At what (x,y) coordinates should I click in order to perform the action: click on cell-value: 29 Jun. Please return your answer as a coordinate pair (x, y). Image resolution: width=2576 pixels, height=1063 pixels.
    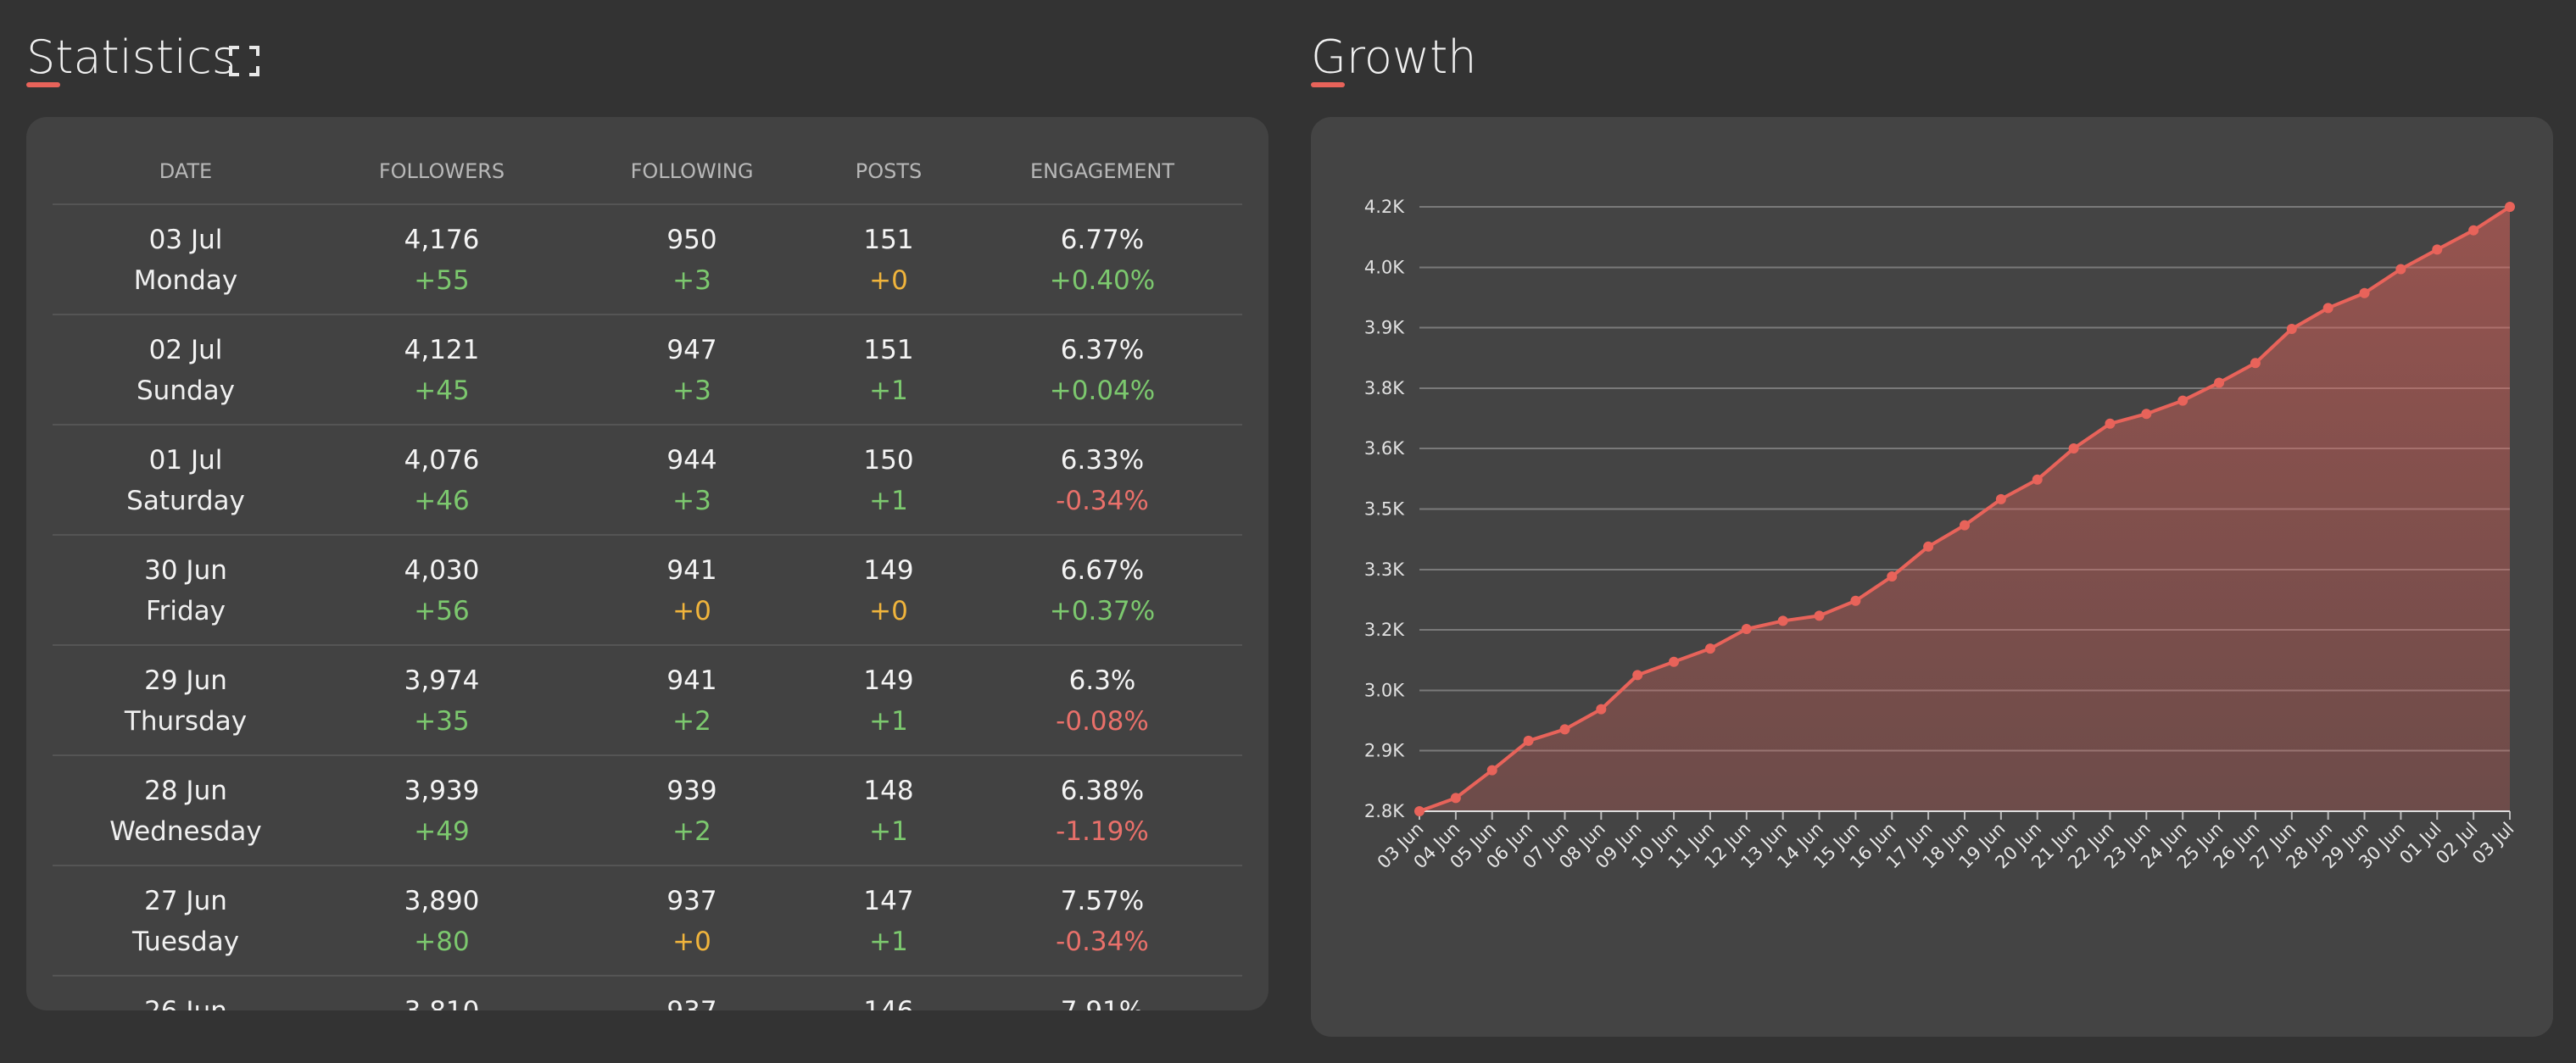
    Looking at the image, I should click on (185, 680).